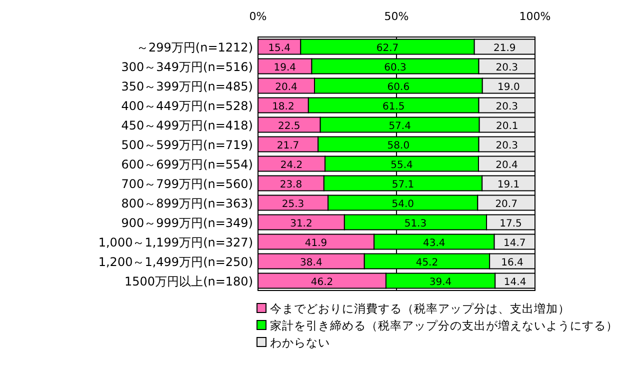 The width and height of the screenshot is (621, 390). I want to click on data-label: 62.7, so click(387, 48).